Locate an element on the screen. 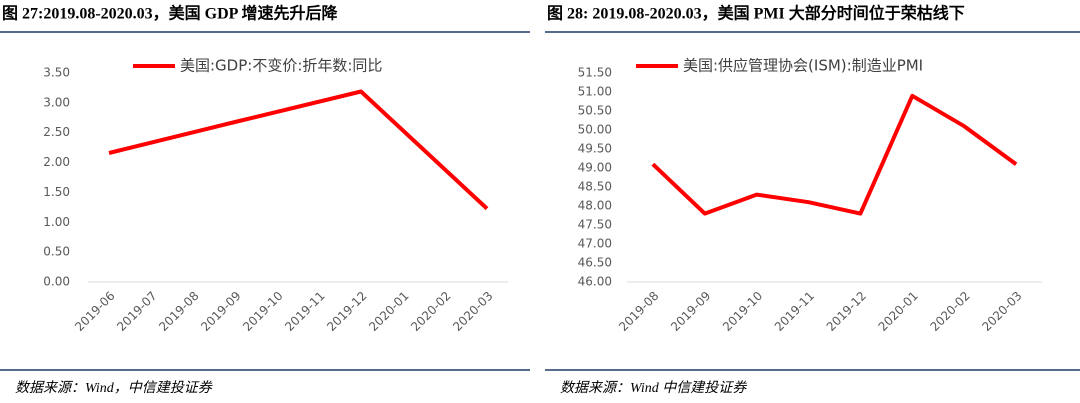 Image resolution: width=1080 pixels, height=403 pixels. y-tick-label: 0.00 is located at coordinates (56, 282).